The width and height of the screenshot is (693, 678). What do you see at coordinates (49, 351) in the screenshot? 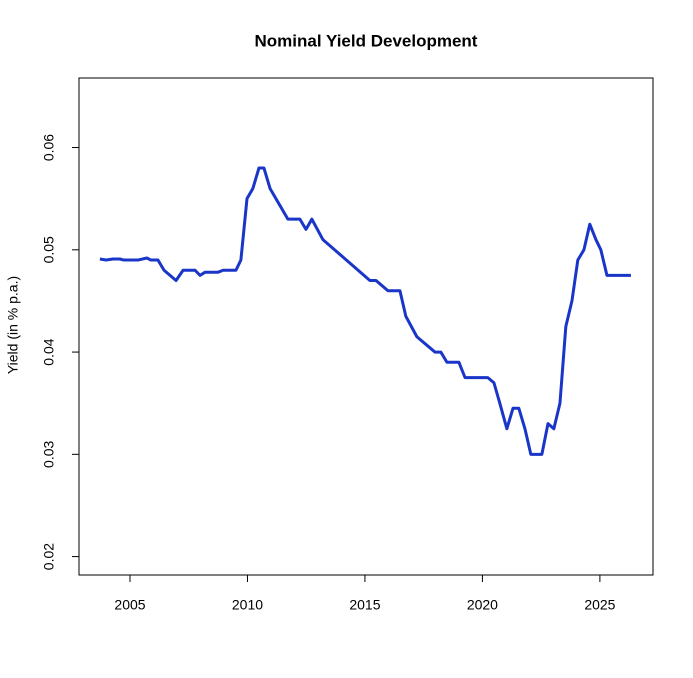
I see `y-tick-label: 0.04` at bounding box center [49, 351].